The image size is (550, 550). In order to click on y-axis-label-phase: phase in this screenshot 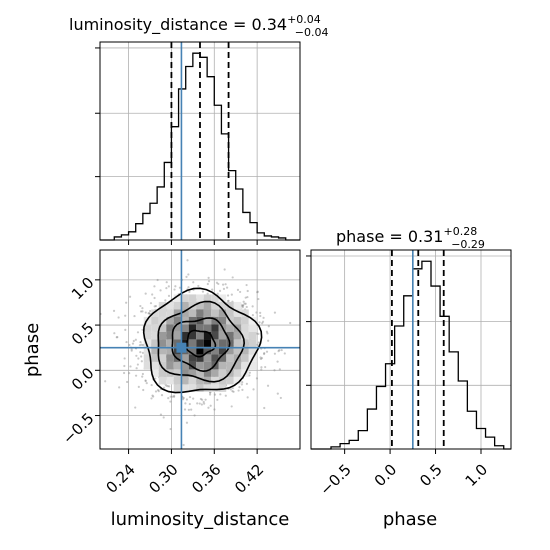, I will do `click(32, 350)`.